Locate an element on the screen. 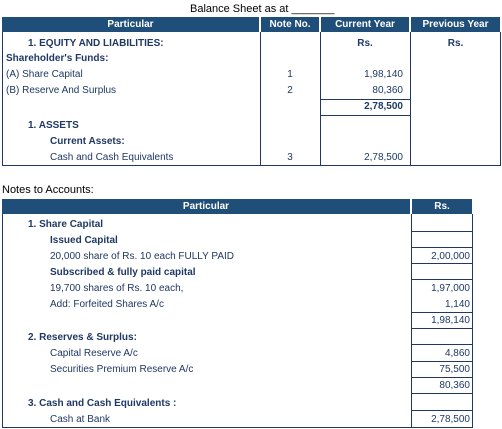  share-capital-label: (A) Share Capital is located at coordinates (44, 74).